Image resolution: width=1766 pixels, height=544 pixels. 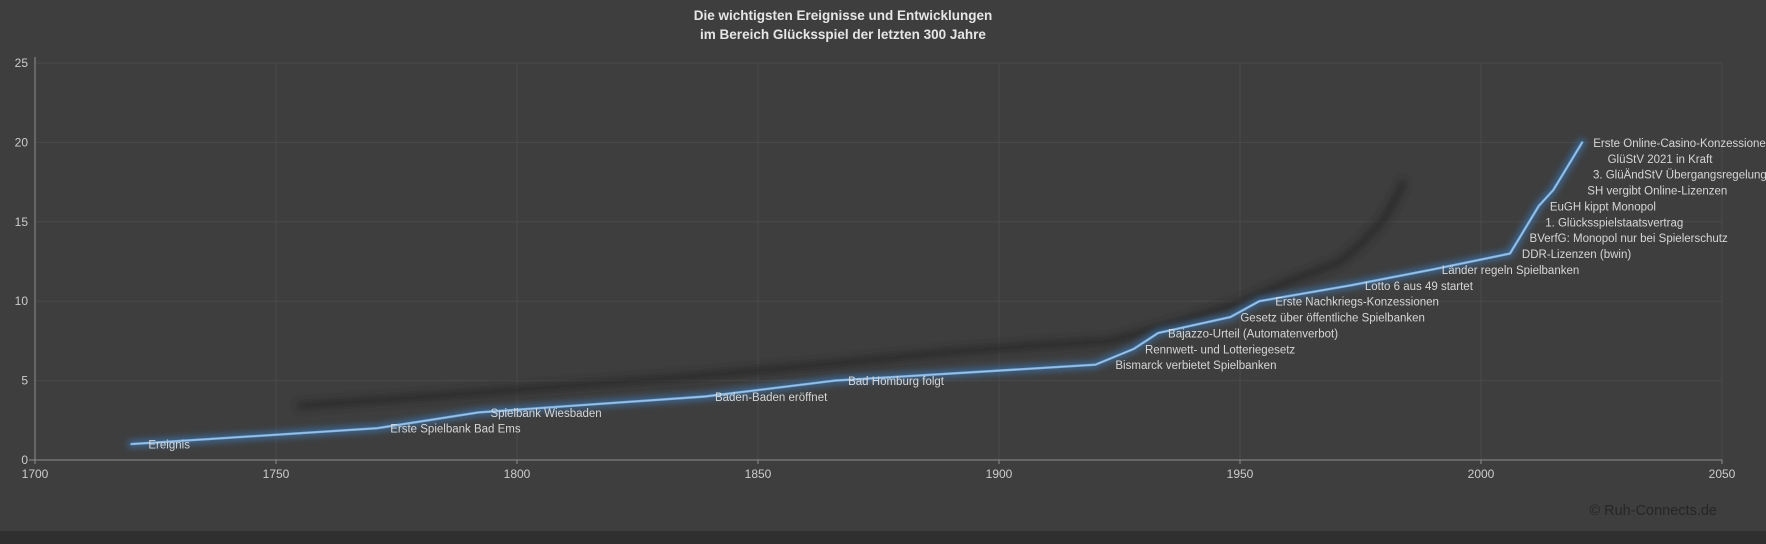 I want to click on event-label: Rennwett- und Lotteriegesetz, so click(x=1220, y=350).